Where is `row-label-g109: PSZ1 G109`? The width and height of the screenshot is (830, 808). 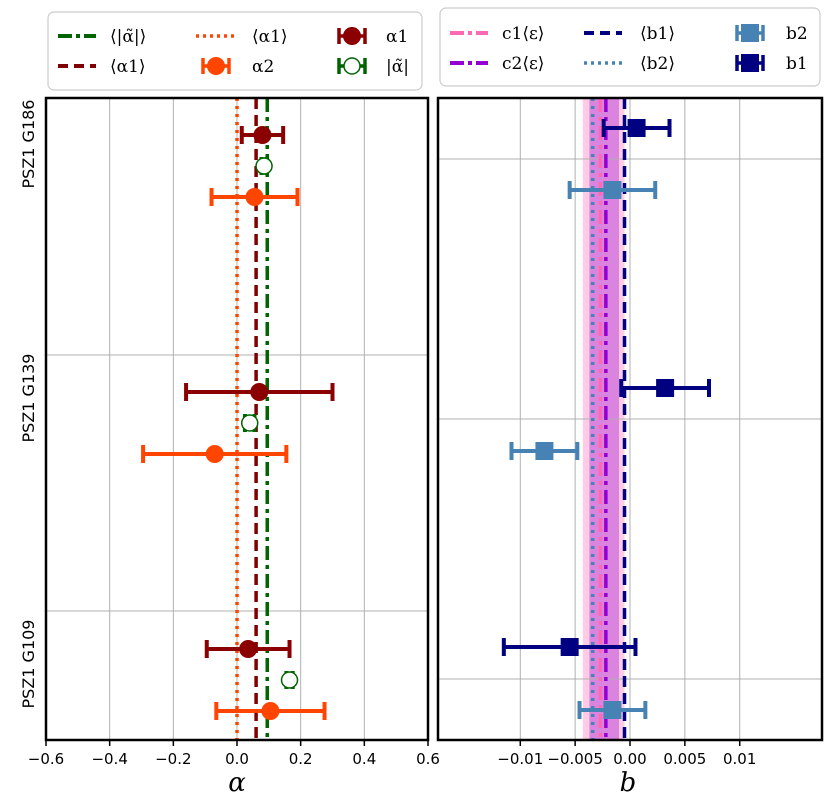
row-label-g109: PSZ1 G109 is located at coordinates (28, 664).